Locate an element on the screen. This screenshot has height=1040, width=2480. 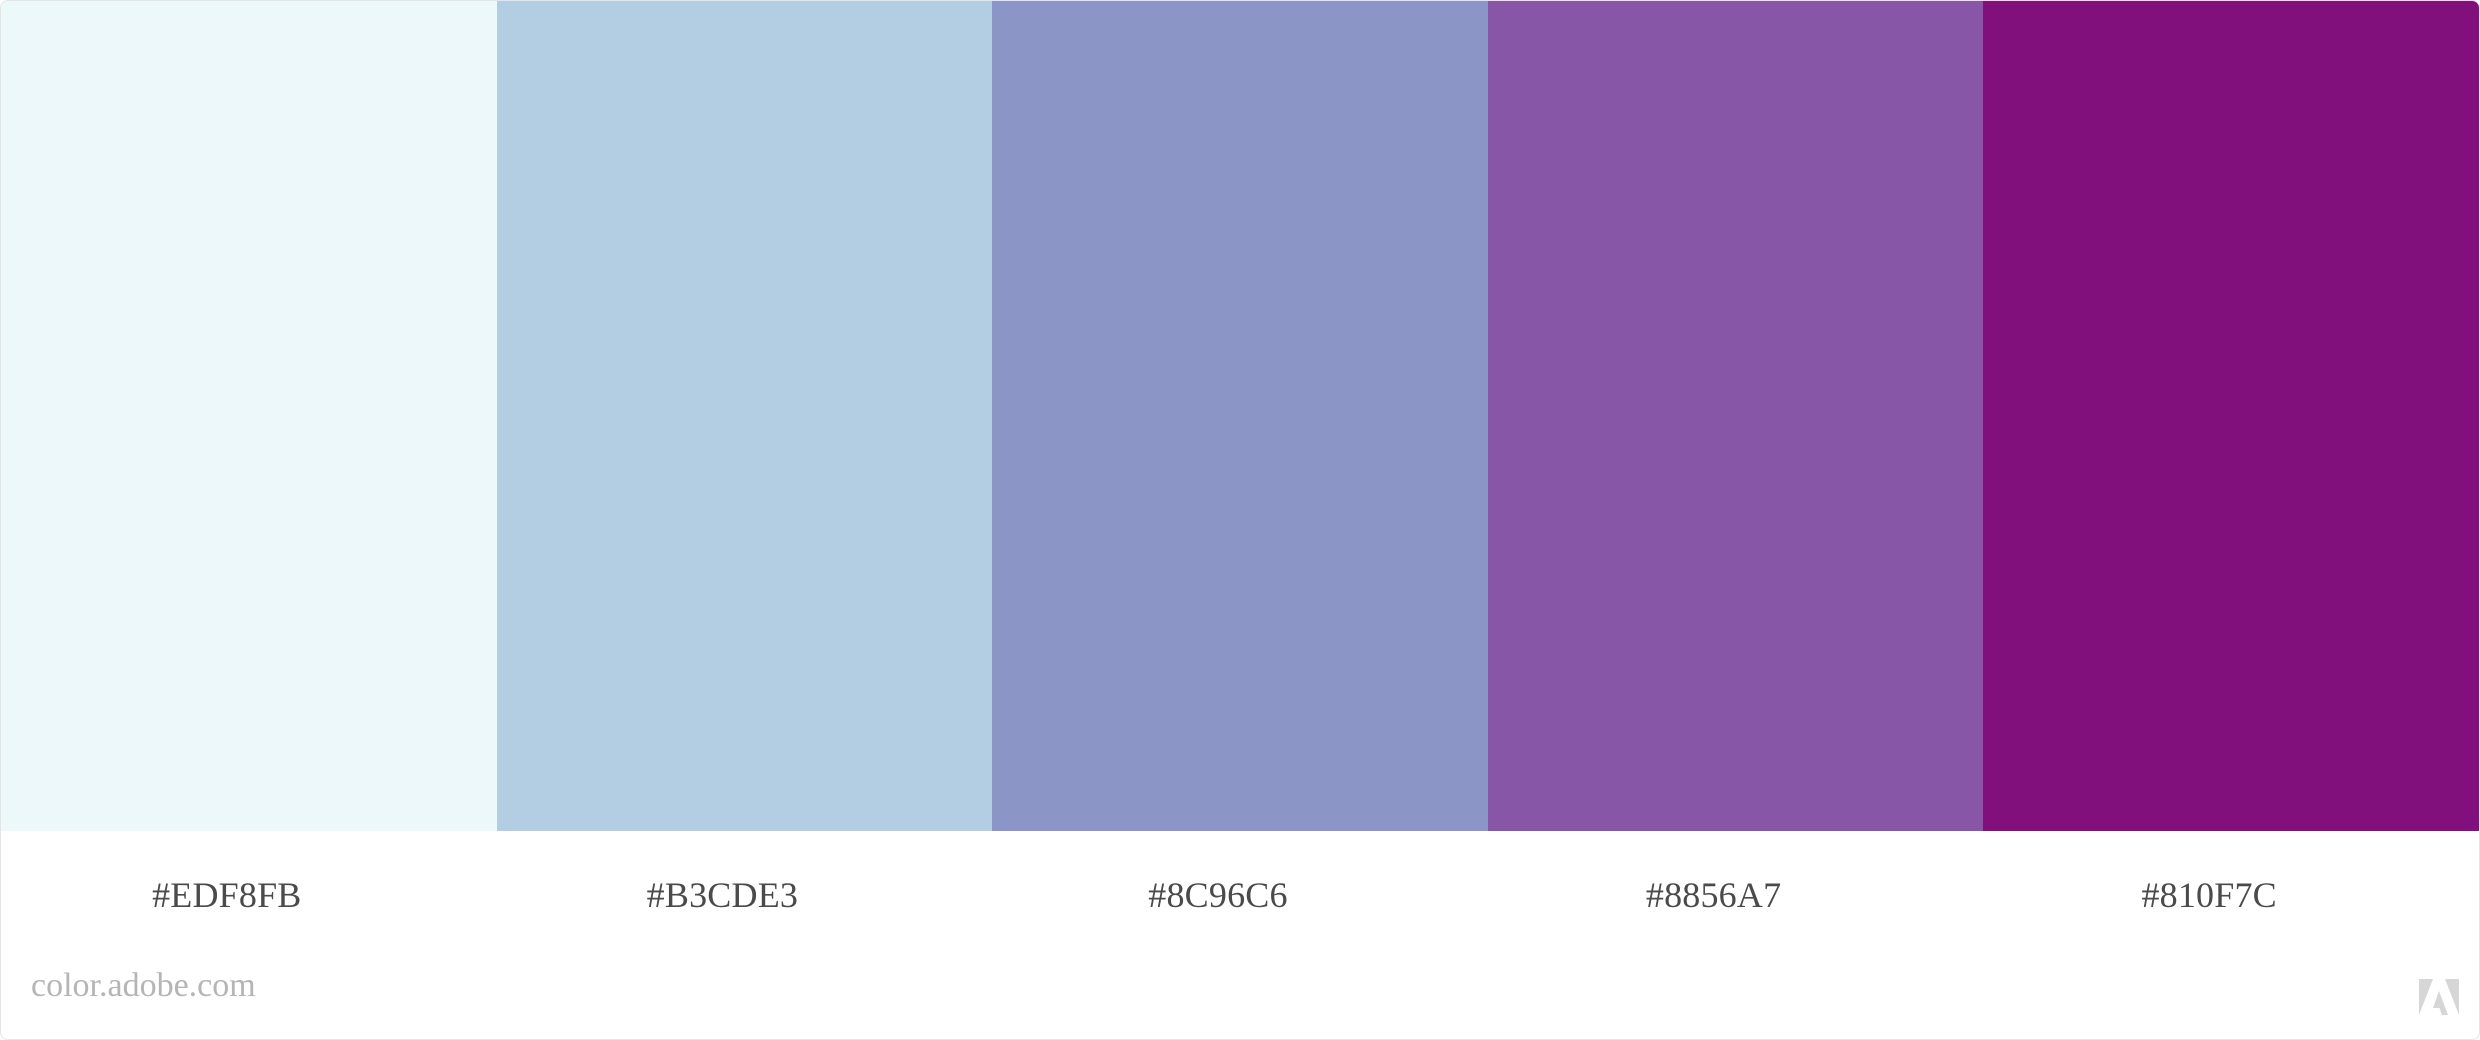
hex-code-label: #B3CDE3 is located at coordinates (722, 895).